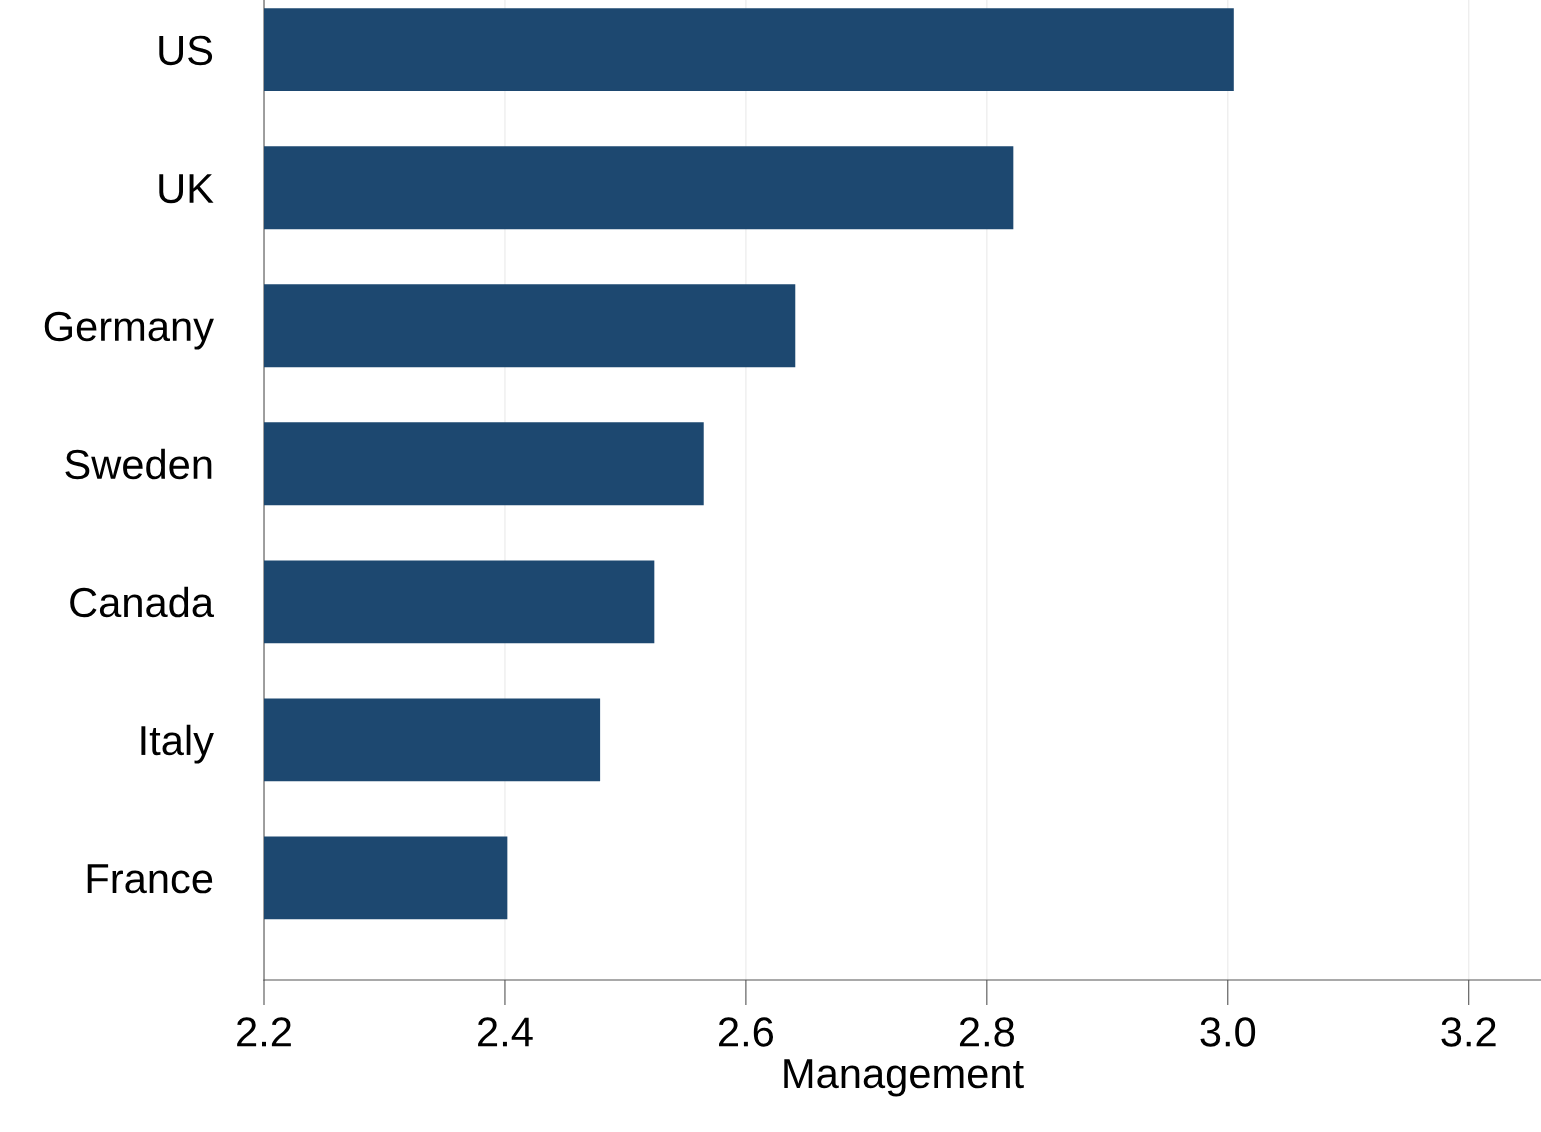  I want to click on y-tick-label: Sweden, so click(138, 464).